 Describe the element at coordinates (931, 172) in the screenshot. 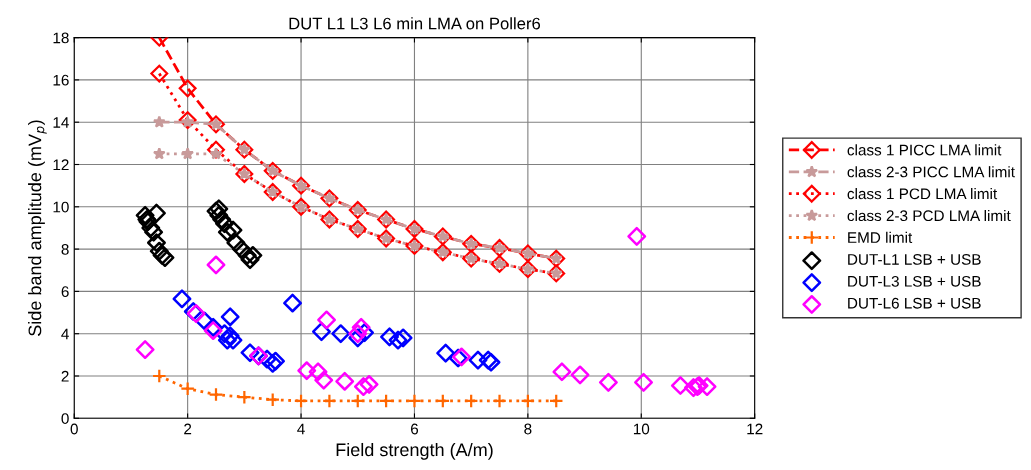

I see `legend-label: class 2-3 PICC LMA limit` at that location.